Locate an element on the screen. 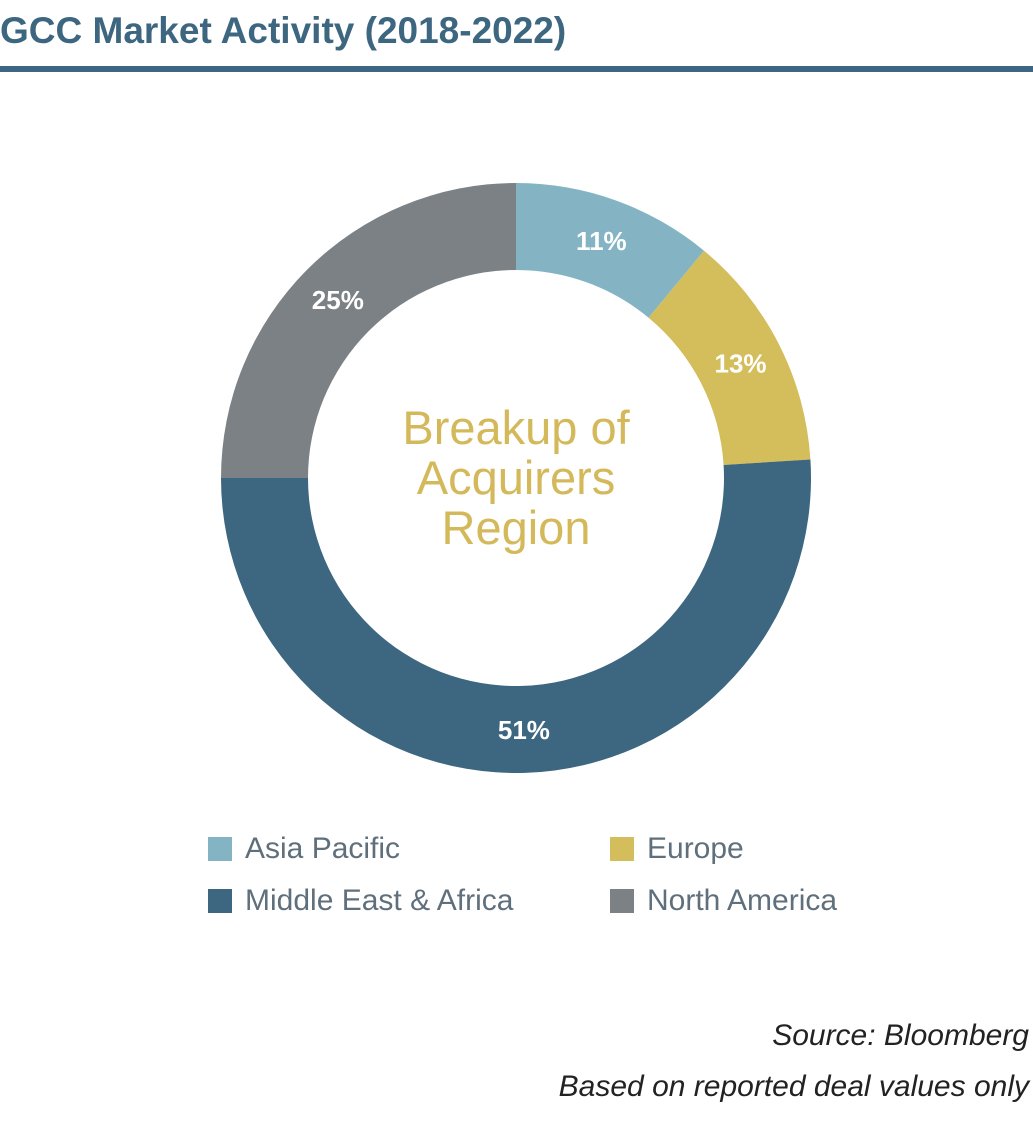 The height and width of the screenshot is (1121, 1033). center-line-3: Region is located at coordinates (516, 527).